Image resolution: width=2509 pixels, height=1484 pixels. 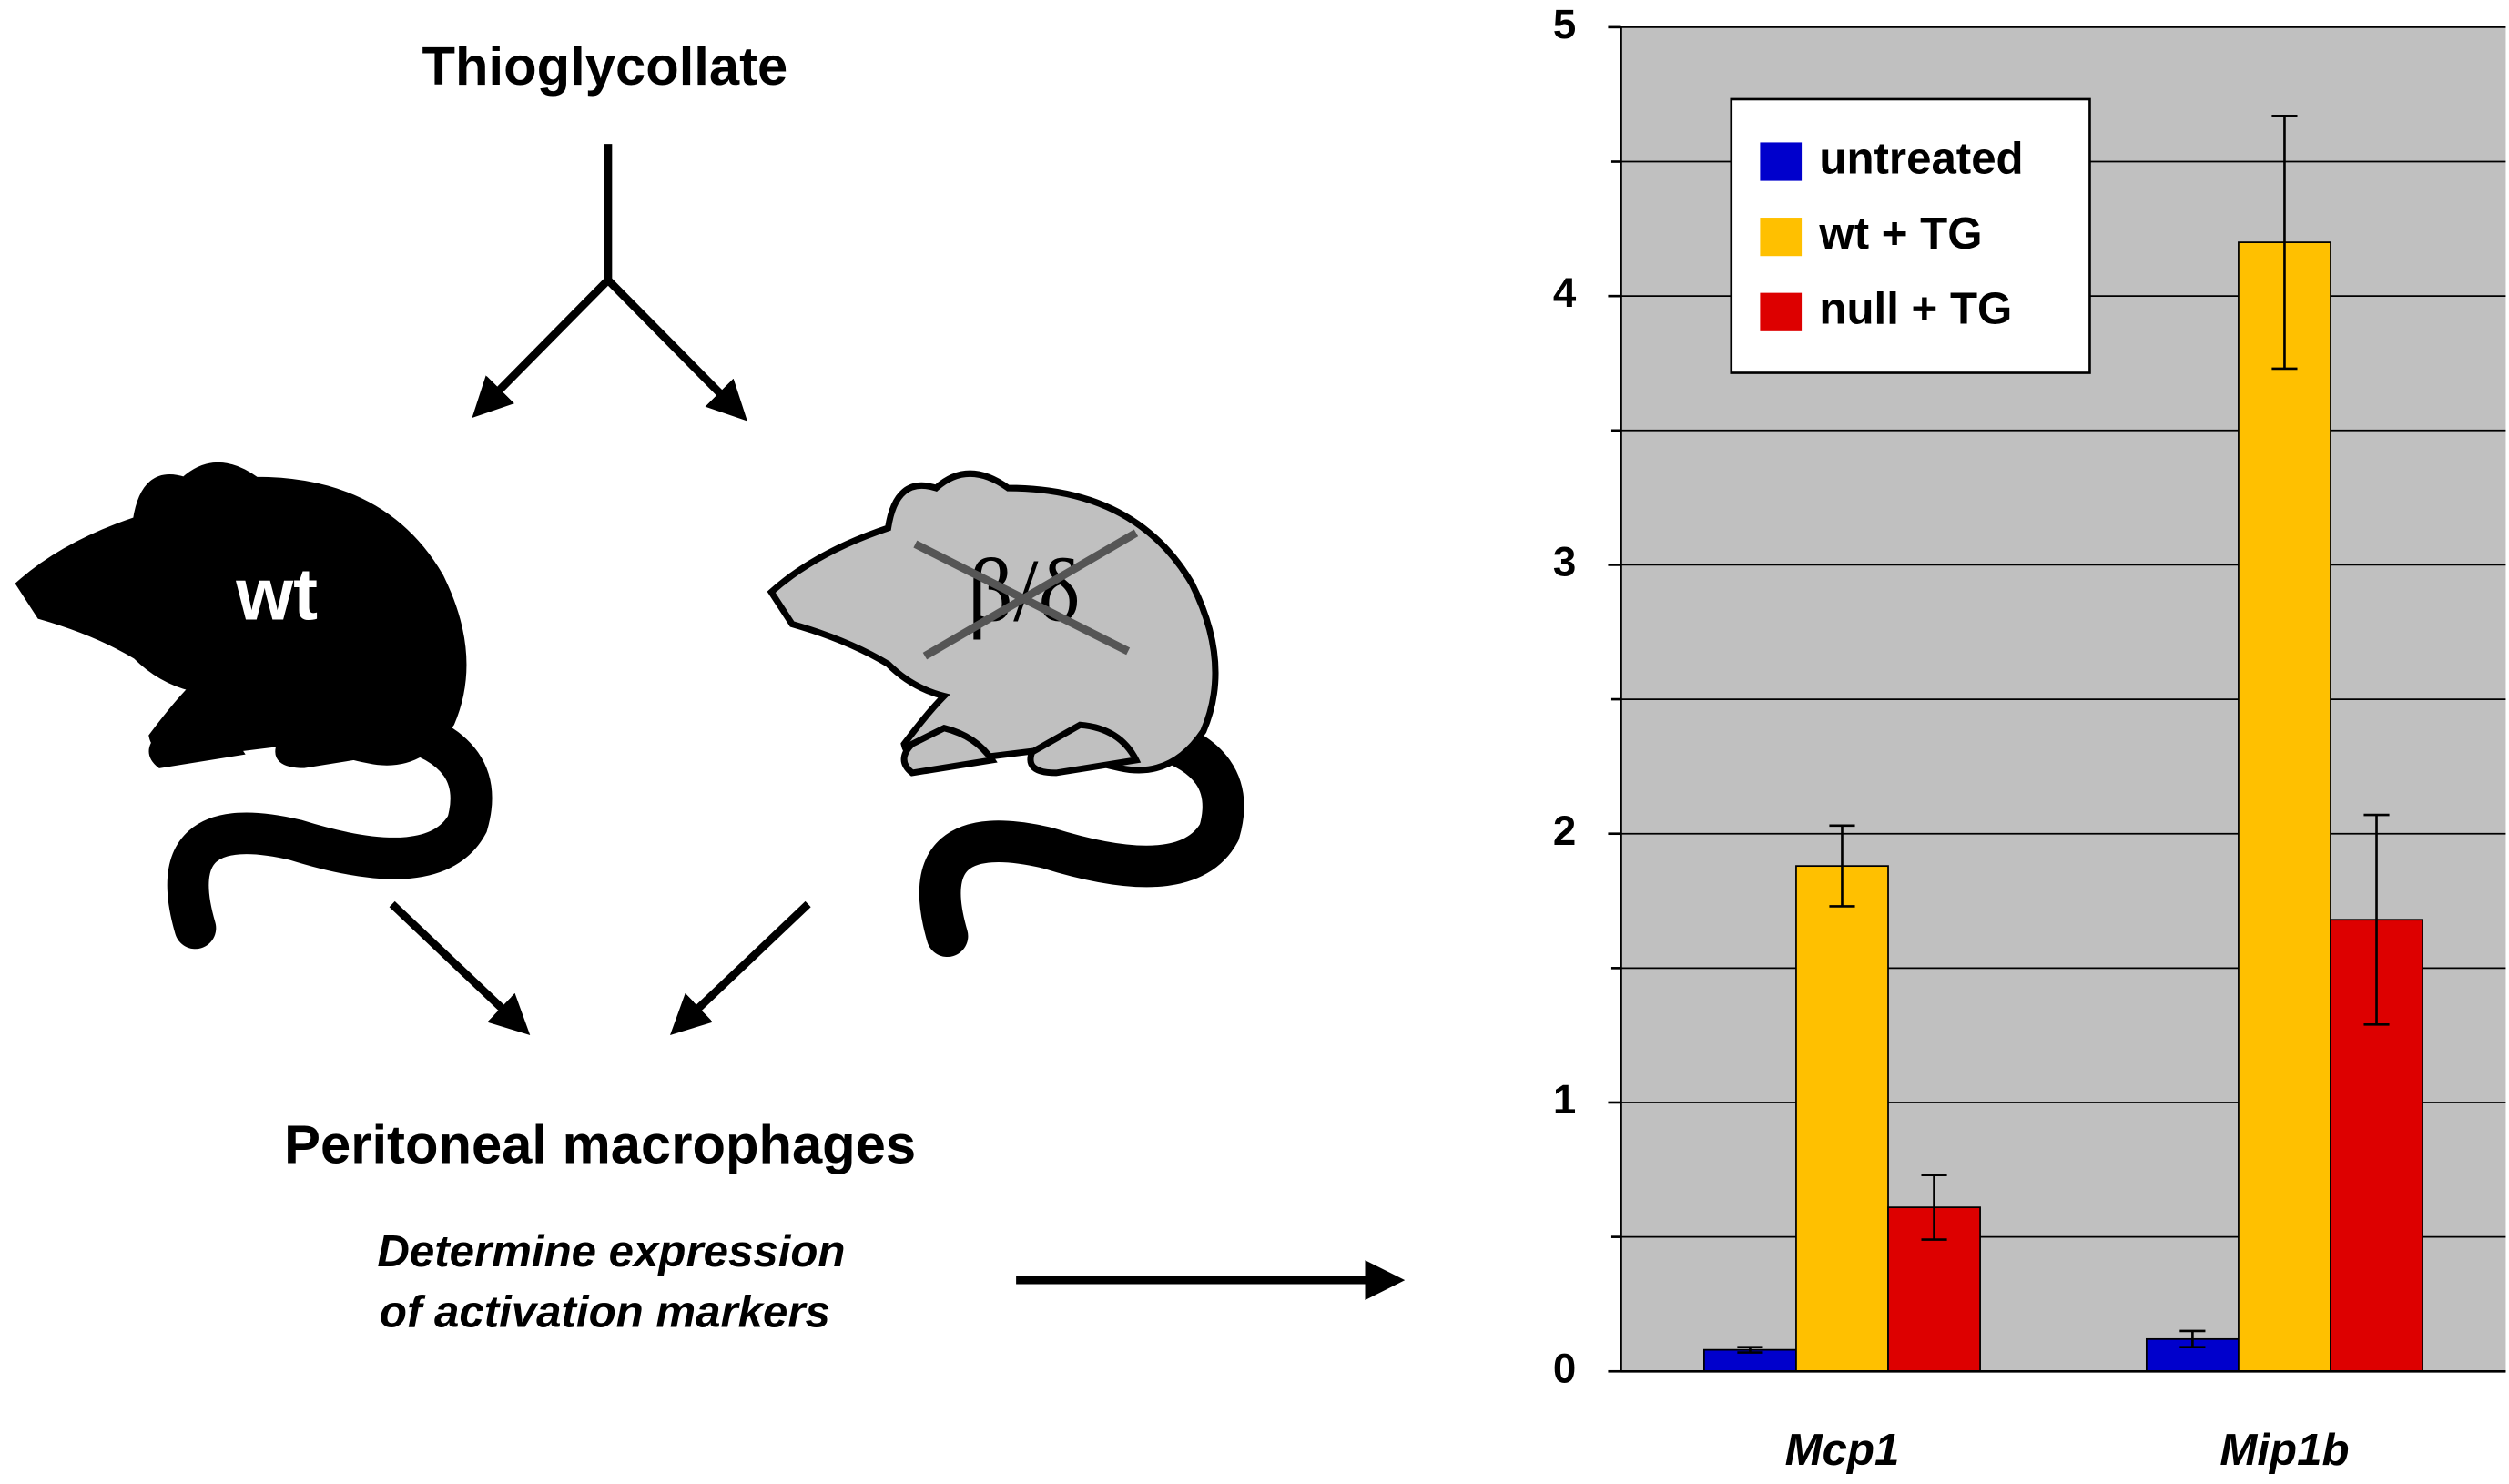 I want to click on mouse-label: wt, so click(x=276, y=594).